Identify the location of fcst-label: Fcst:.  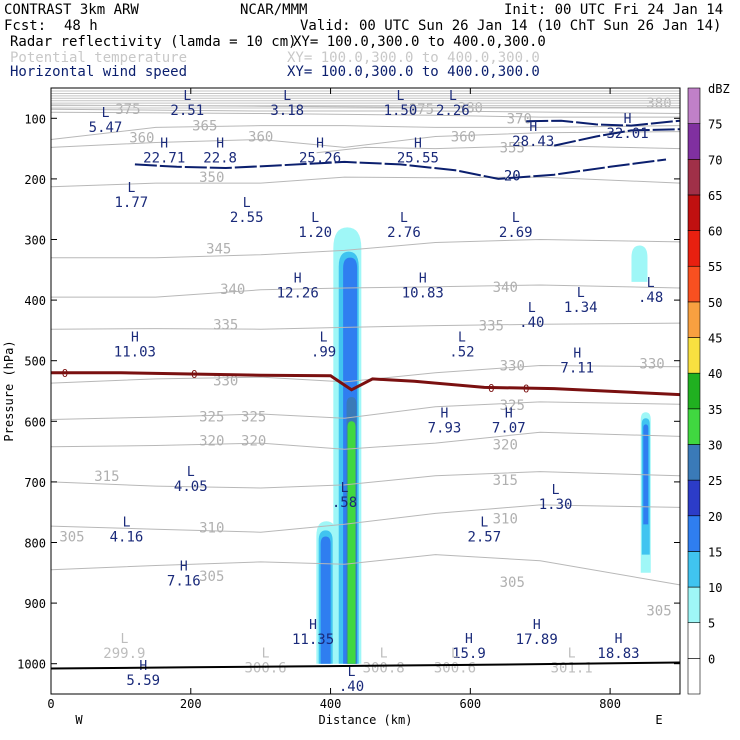
(25, 26).